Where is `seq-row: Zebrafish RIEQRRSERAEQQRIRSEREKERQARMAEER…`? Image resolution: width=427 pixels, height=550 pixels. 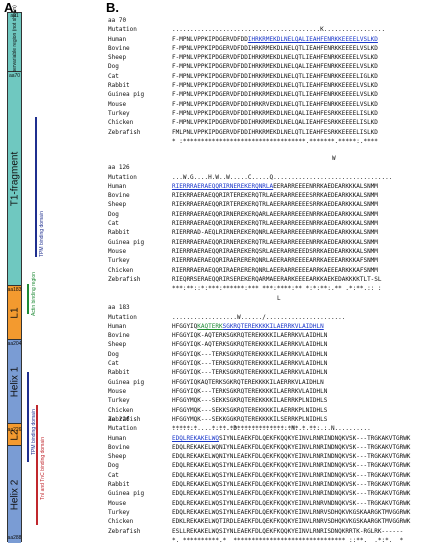 seq-row: Zebrafish RIEQRRSERAEQQRIRSEREKERQARMAEER… is located at coordinates (245, 279).